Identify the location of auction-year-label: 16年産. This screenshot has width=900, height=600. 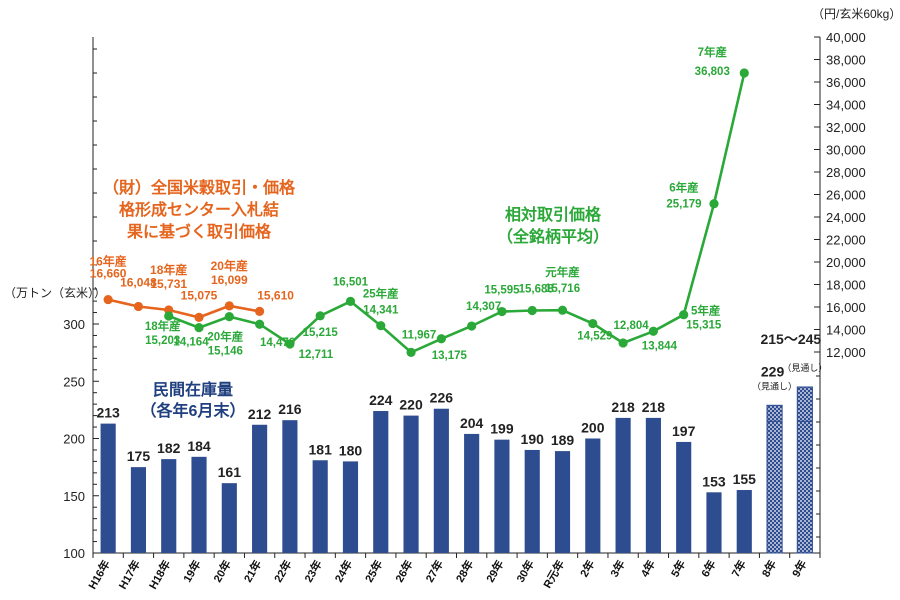
(107, 261).